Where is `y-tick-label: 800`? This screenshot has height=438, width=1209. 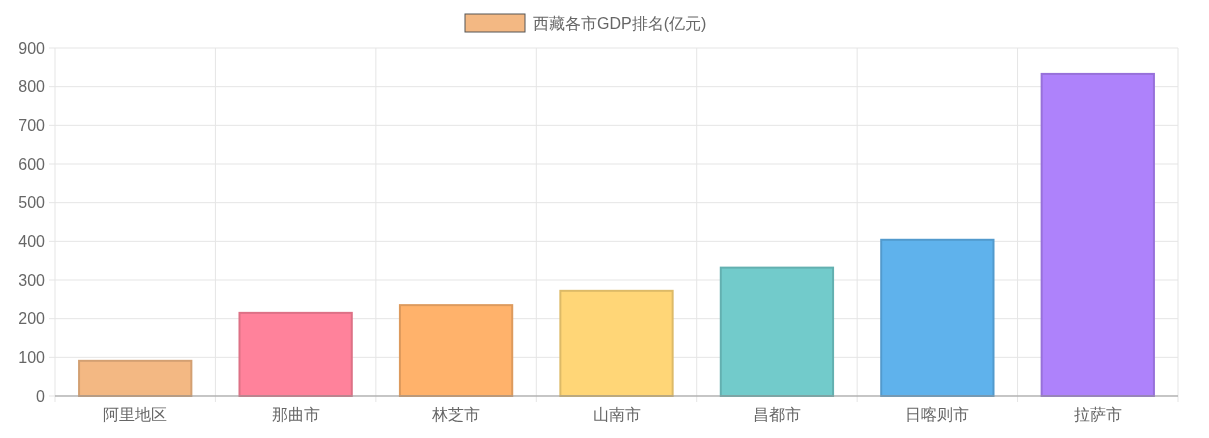 y-tick-label: 800 is located at coordinates (32, 87).